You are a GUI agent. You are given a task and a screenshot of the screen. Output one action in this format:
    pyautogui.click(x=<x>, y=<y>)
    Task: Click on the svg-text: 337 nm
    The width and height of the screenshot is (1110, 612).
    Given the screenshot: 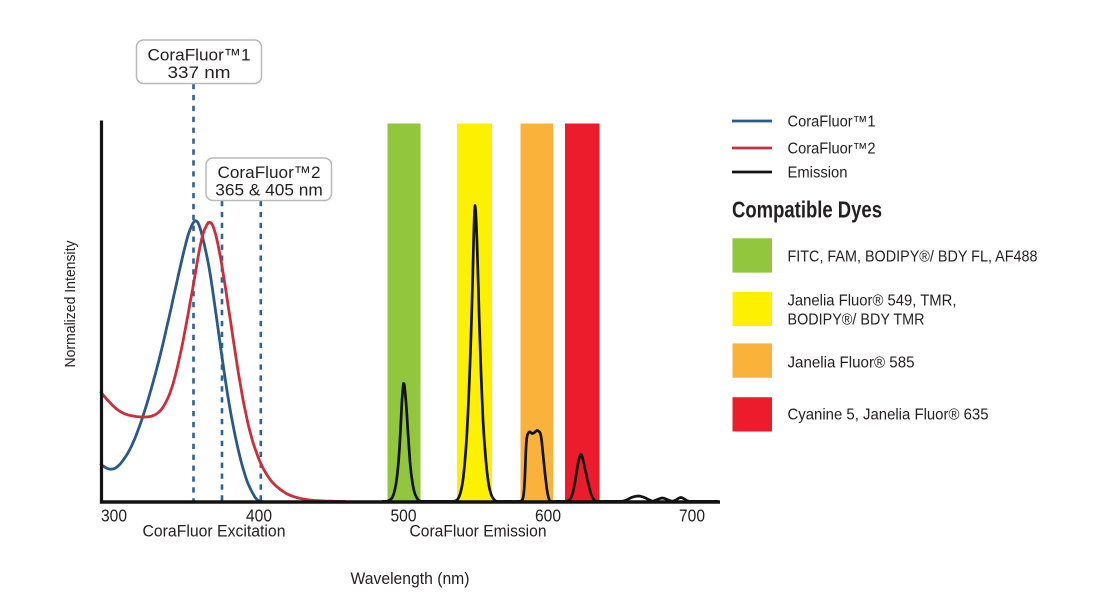 What is the action you would take?
    pyautogui.click(x=199, y=72)
    